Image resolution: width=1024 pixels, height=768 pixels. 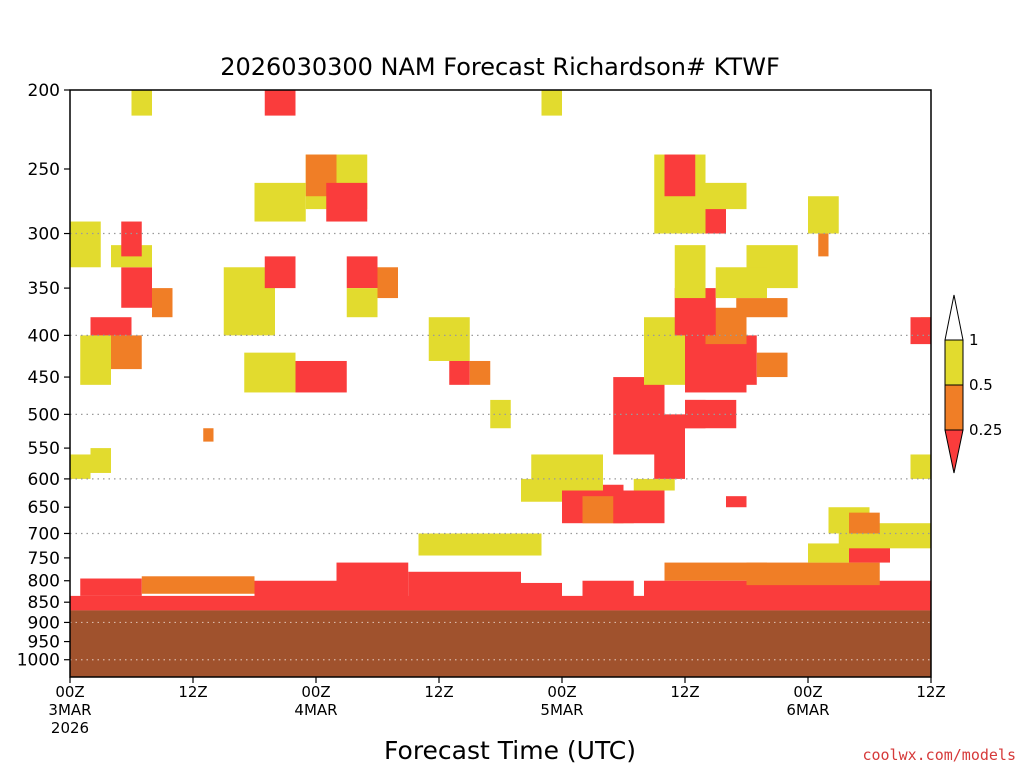 What do you see at coordinates (315, 692) in the screenshot?
I see `x-tick-label-2-0: 00Z` at bounding box center [315, 692].